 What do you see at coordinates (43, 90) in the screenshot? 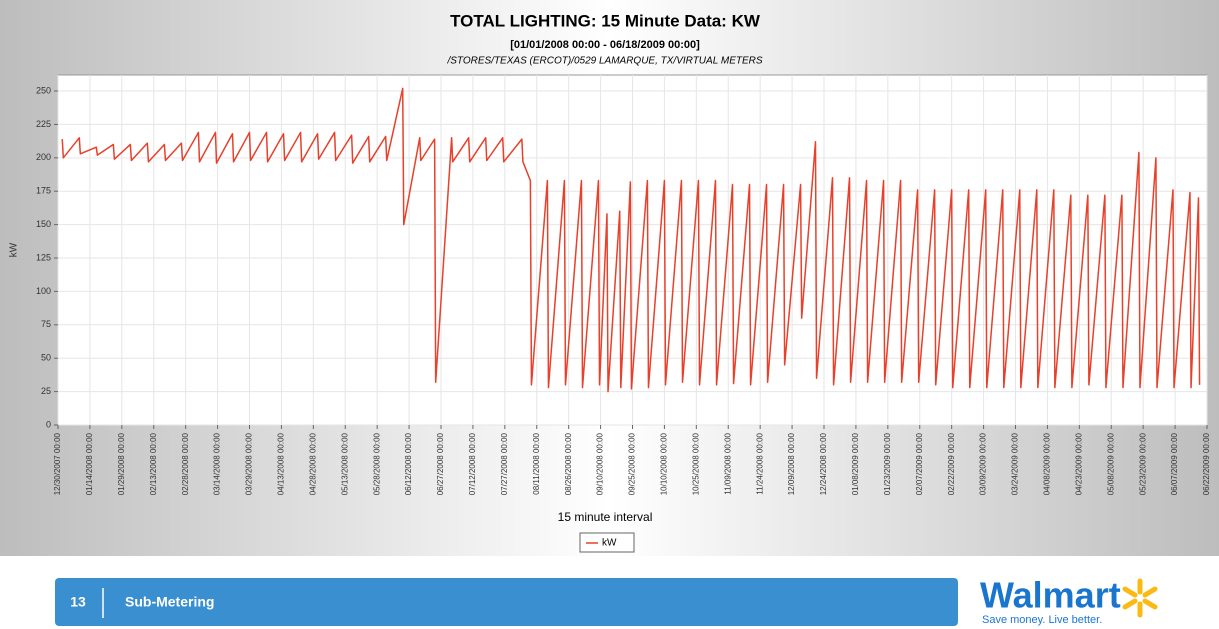
I see `y-tick-label: 250` at bounding box center [43, 90].